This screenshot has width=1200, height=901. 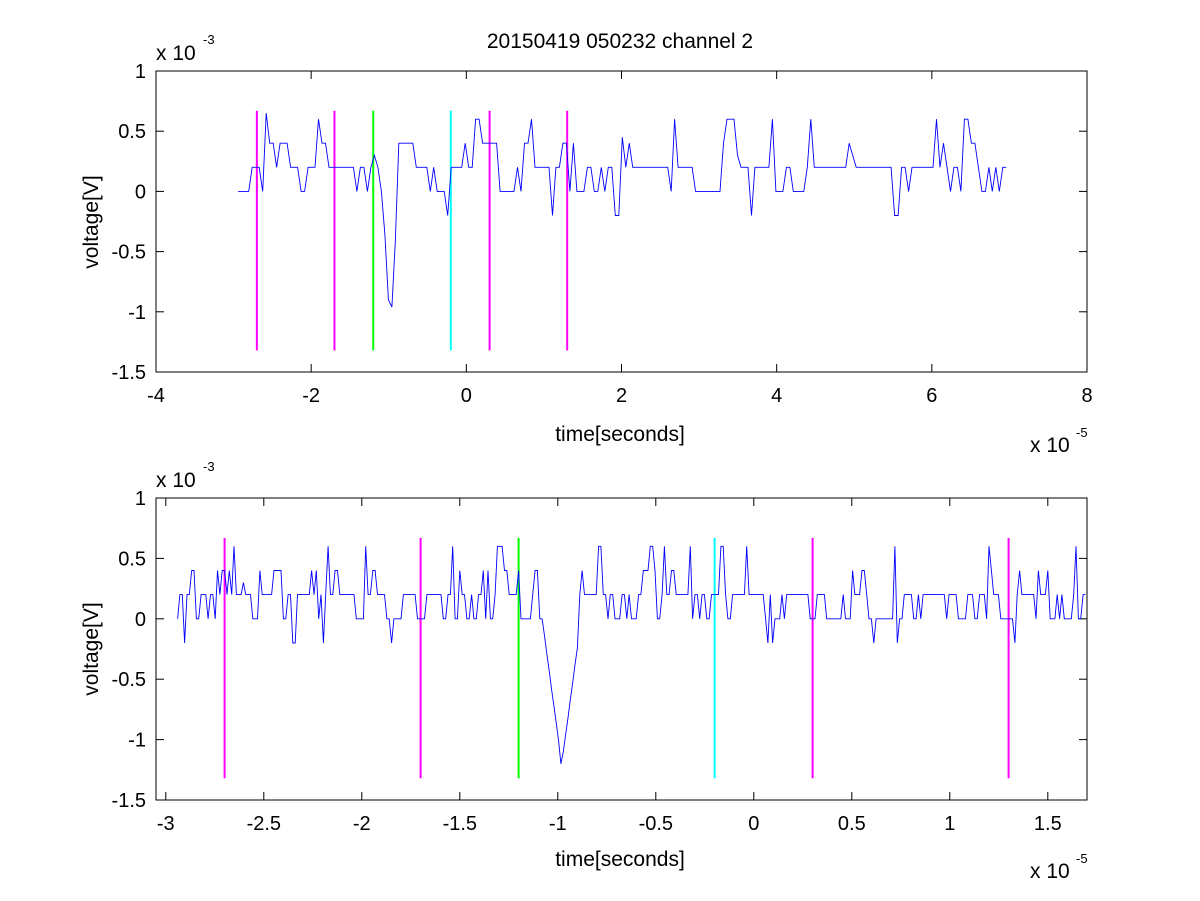 What do you see at coordinates (1082, 432) in the screenshot?
I see `top-x-multiplier-exponent: -5` at bounding box center [1082, 432].